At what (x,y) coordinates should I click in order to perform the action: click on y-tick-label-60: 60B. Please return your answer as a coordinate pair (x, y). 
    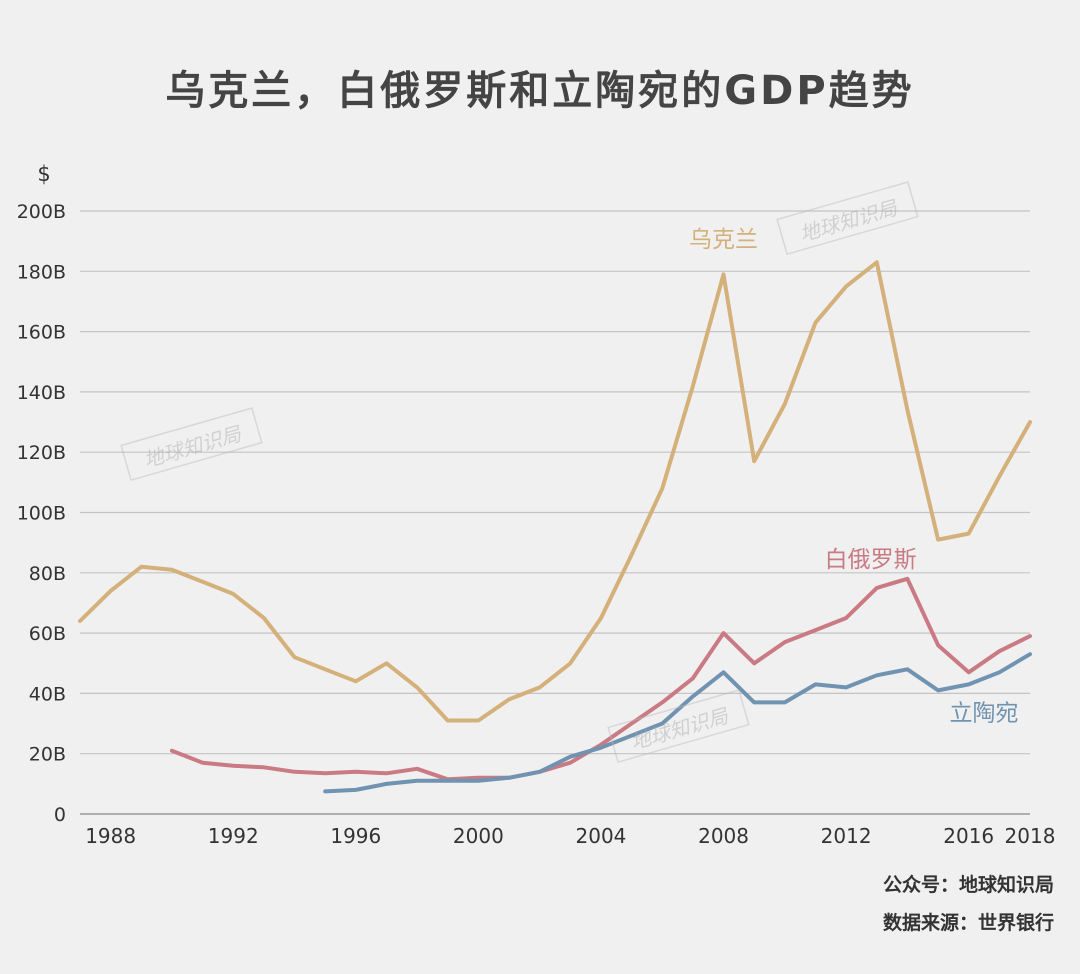
    Looking at the image, I should click on (47, 634).